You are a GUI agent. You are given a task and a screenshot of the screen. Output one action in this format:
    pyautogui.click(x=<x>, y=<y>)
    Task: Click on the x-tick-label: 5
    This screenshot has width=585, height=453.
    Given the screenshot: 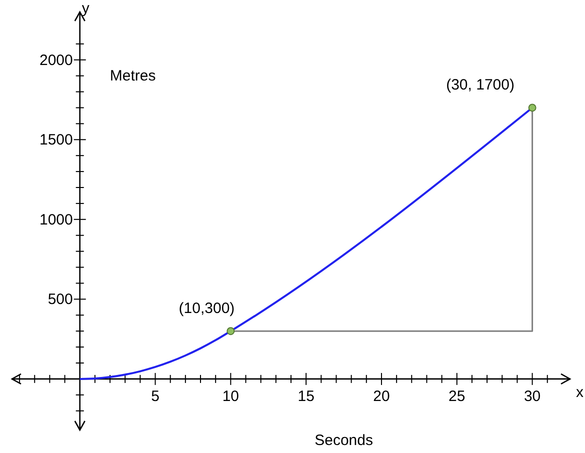 What is the action you would take?
    pyautogui.click(x=155, y=396)
    